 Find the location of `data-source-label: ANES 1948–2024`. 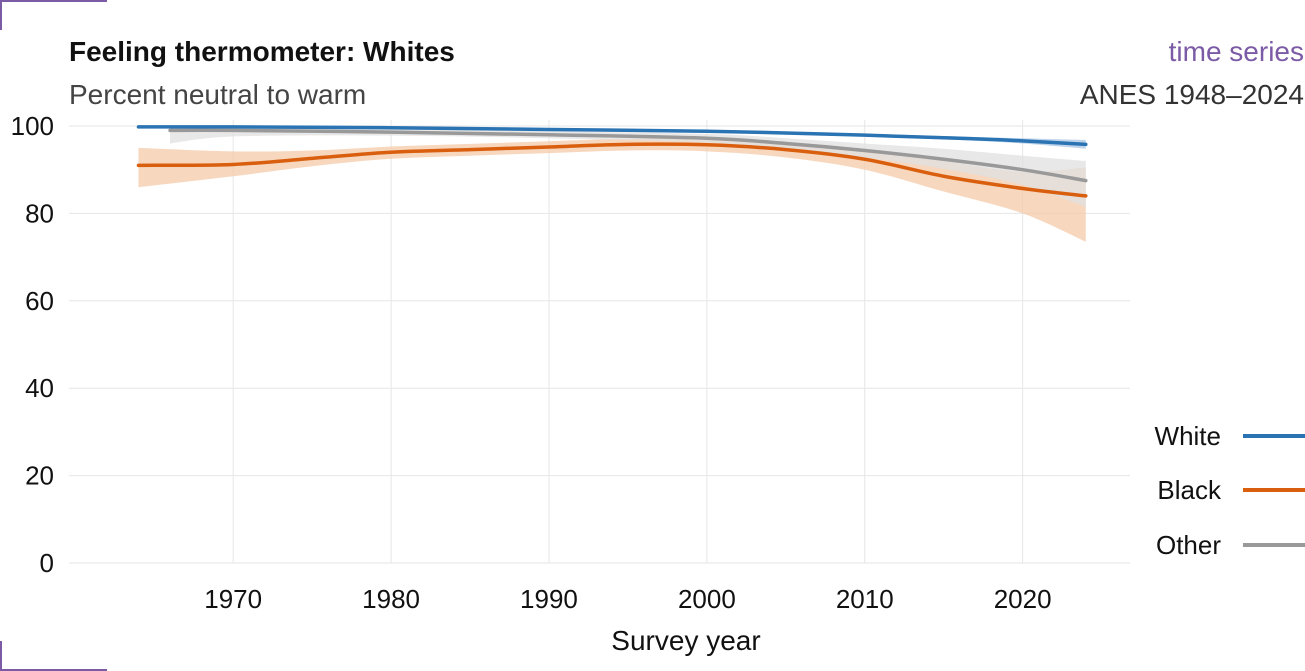

data-source-label: ANES 1948–2024 is located at coordinates (1191, 94).